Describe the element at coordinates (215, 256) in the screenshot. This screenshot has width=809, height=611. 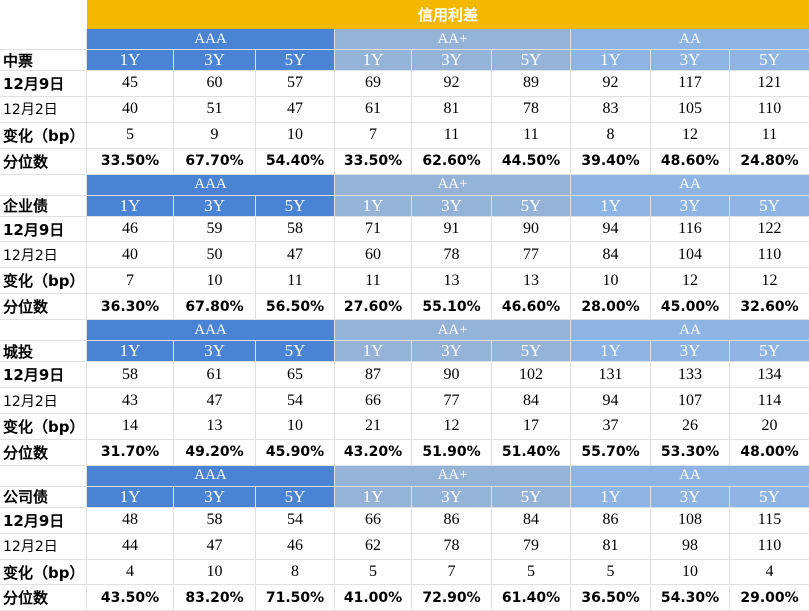
I see `table-cell: 50` at that location.